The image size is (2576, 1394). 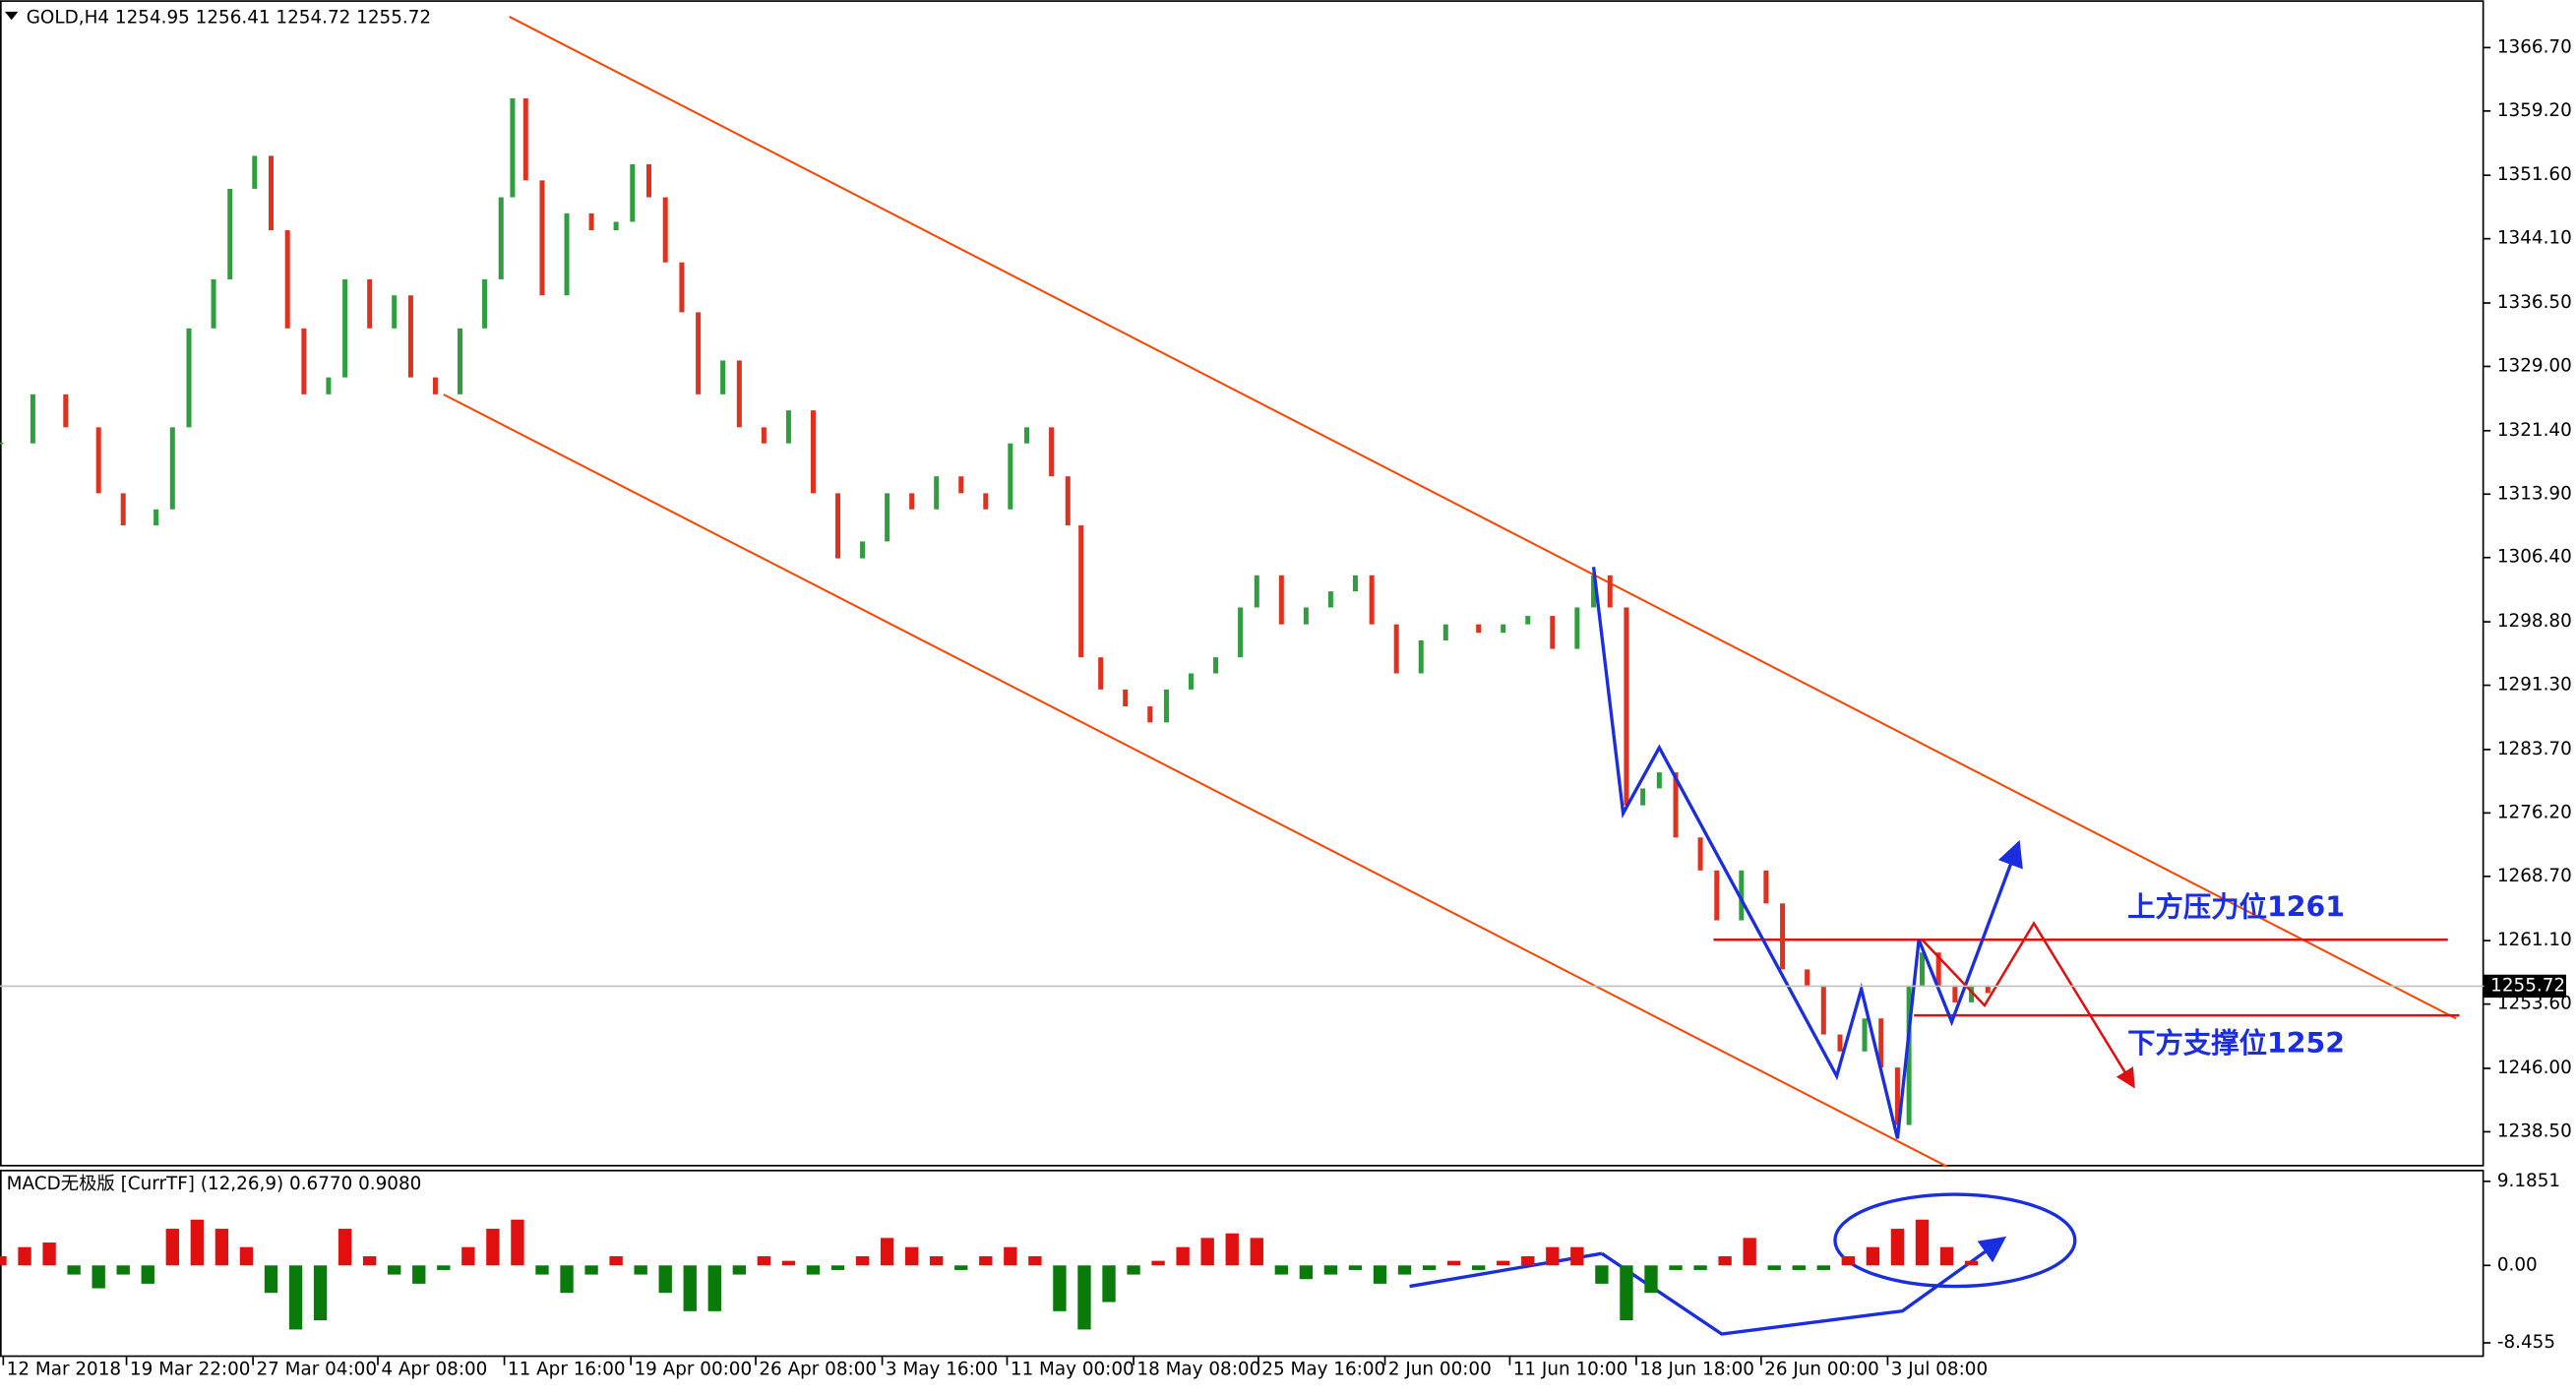 What do you see at coordinates (2534, 812) in the screenshot?
I see `y-tick-label: 1276.20` at bounding box center [2534, 812].